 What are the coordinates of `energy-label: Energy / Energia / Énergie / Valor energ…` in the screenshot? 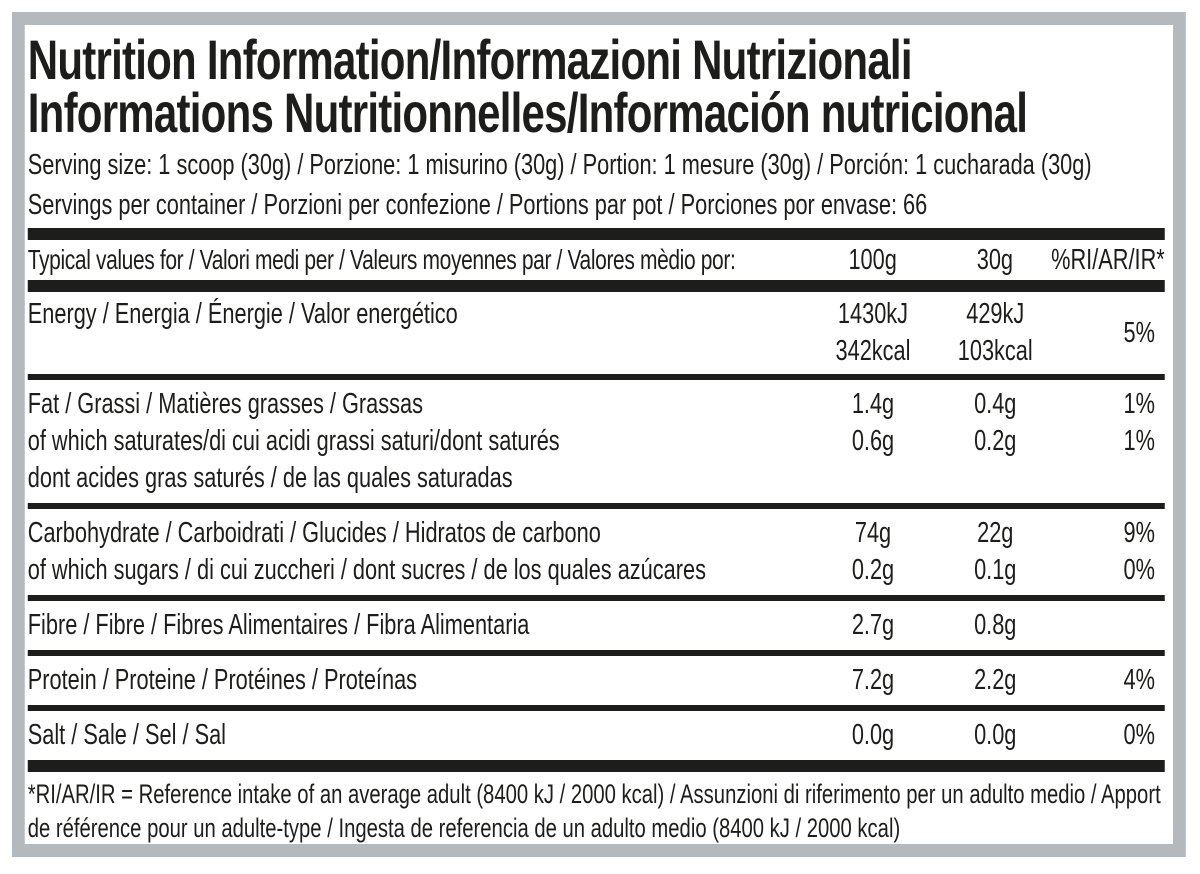 It's located at (242, 314).